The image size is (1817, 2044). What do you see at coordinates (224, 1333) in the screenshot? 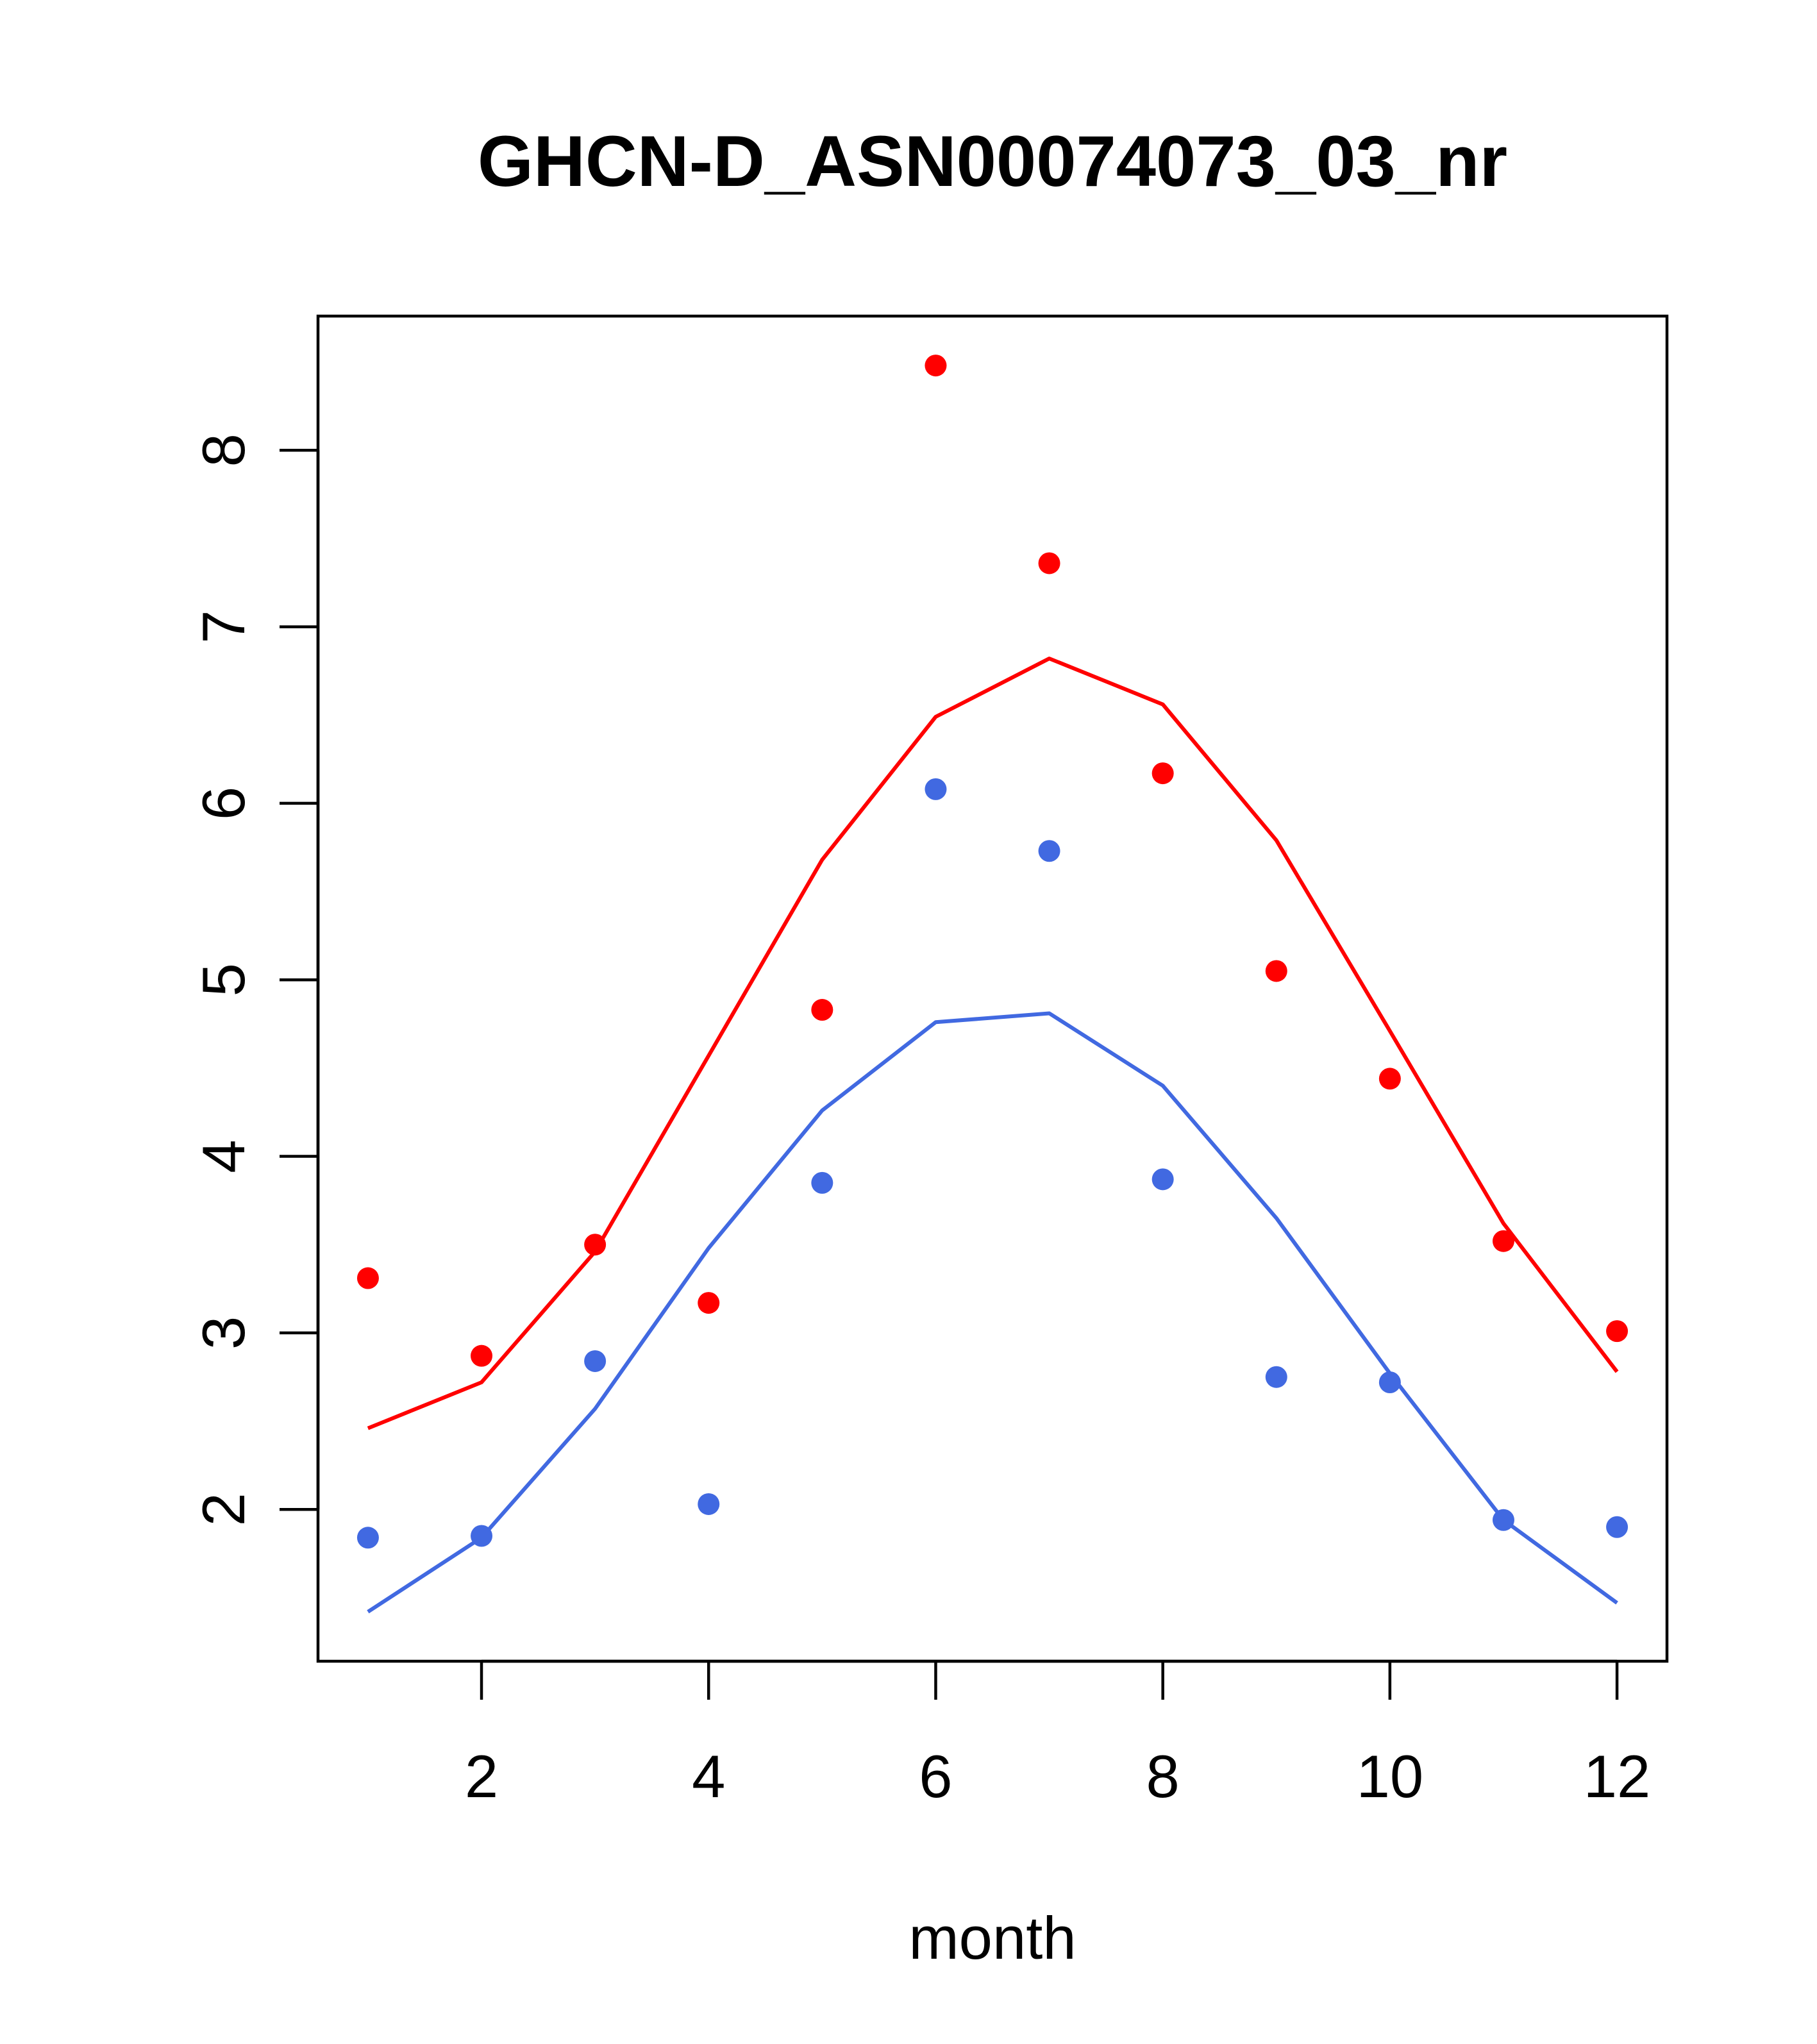
I see `y-tick-label: 3` at bounding box center [224, 1333].